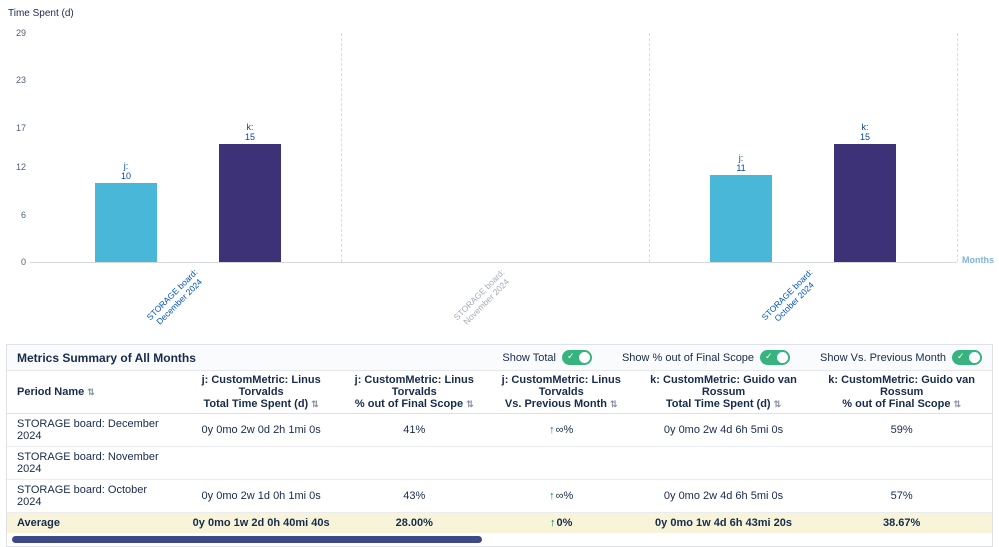 This screenshot has height=547, width=999. What do you see at coordinates (125, 171) in the screenshot?
I see `bar-value-label: j: 10` at bounding box center [125, 171].